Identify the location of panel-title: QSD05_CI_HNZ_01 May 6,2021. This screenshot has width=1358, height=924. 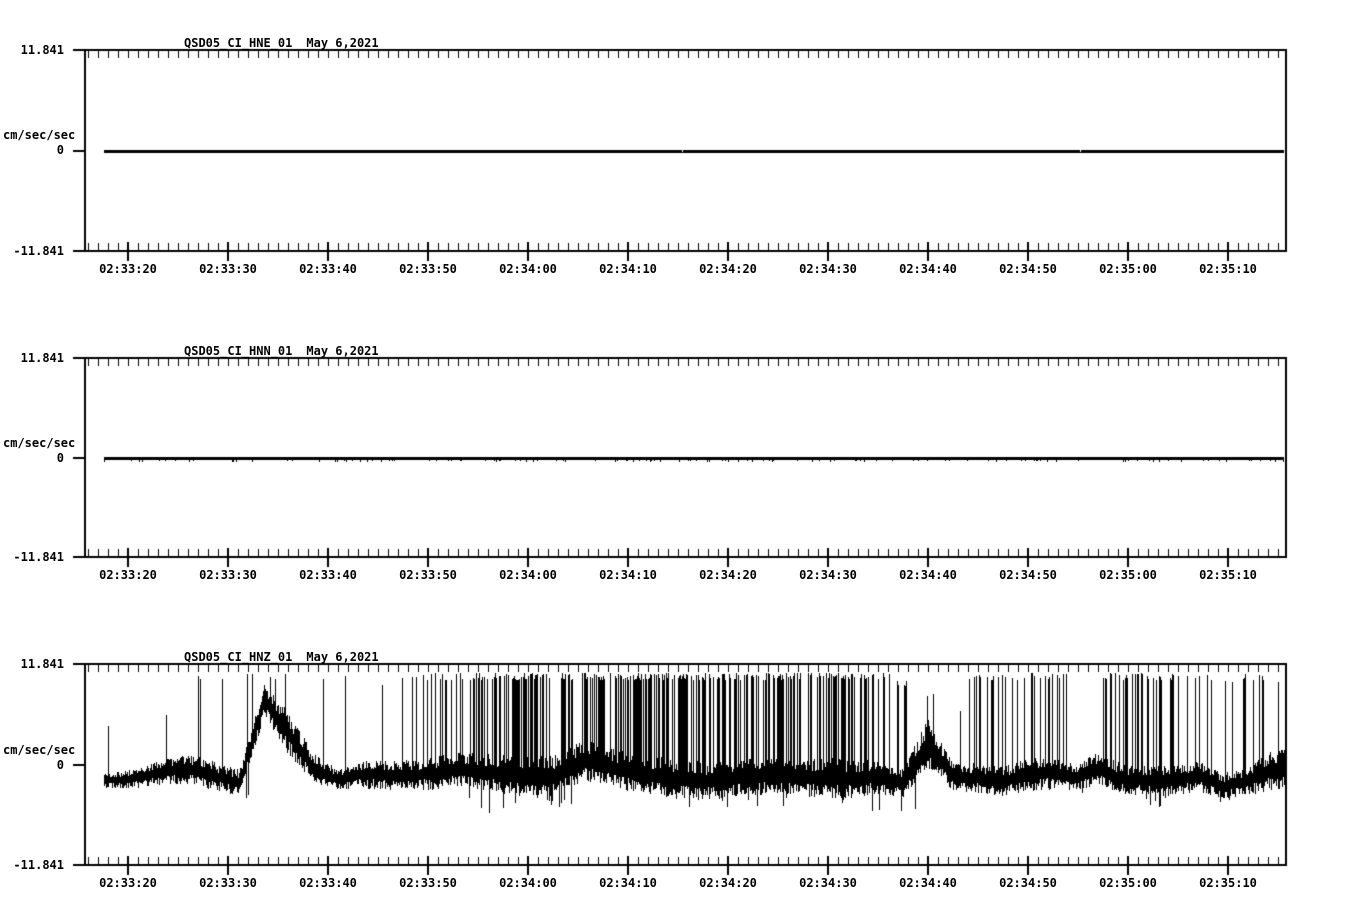
(281, 657).